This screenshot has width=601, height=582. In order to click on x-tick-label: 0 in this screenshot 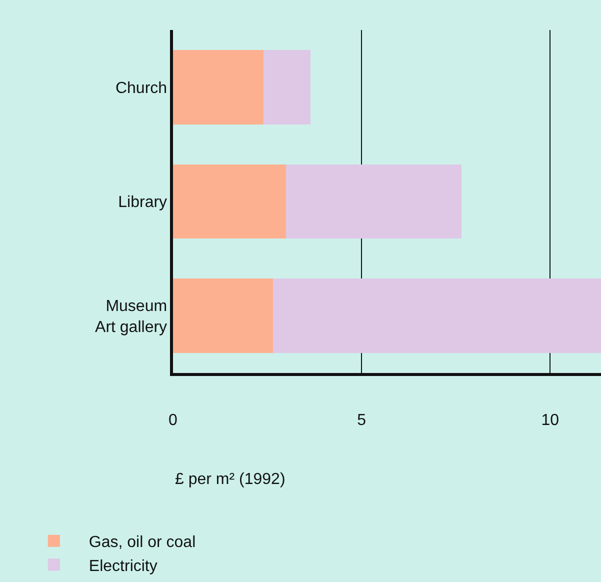, I will do `click(173, 420)`.